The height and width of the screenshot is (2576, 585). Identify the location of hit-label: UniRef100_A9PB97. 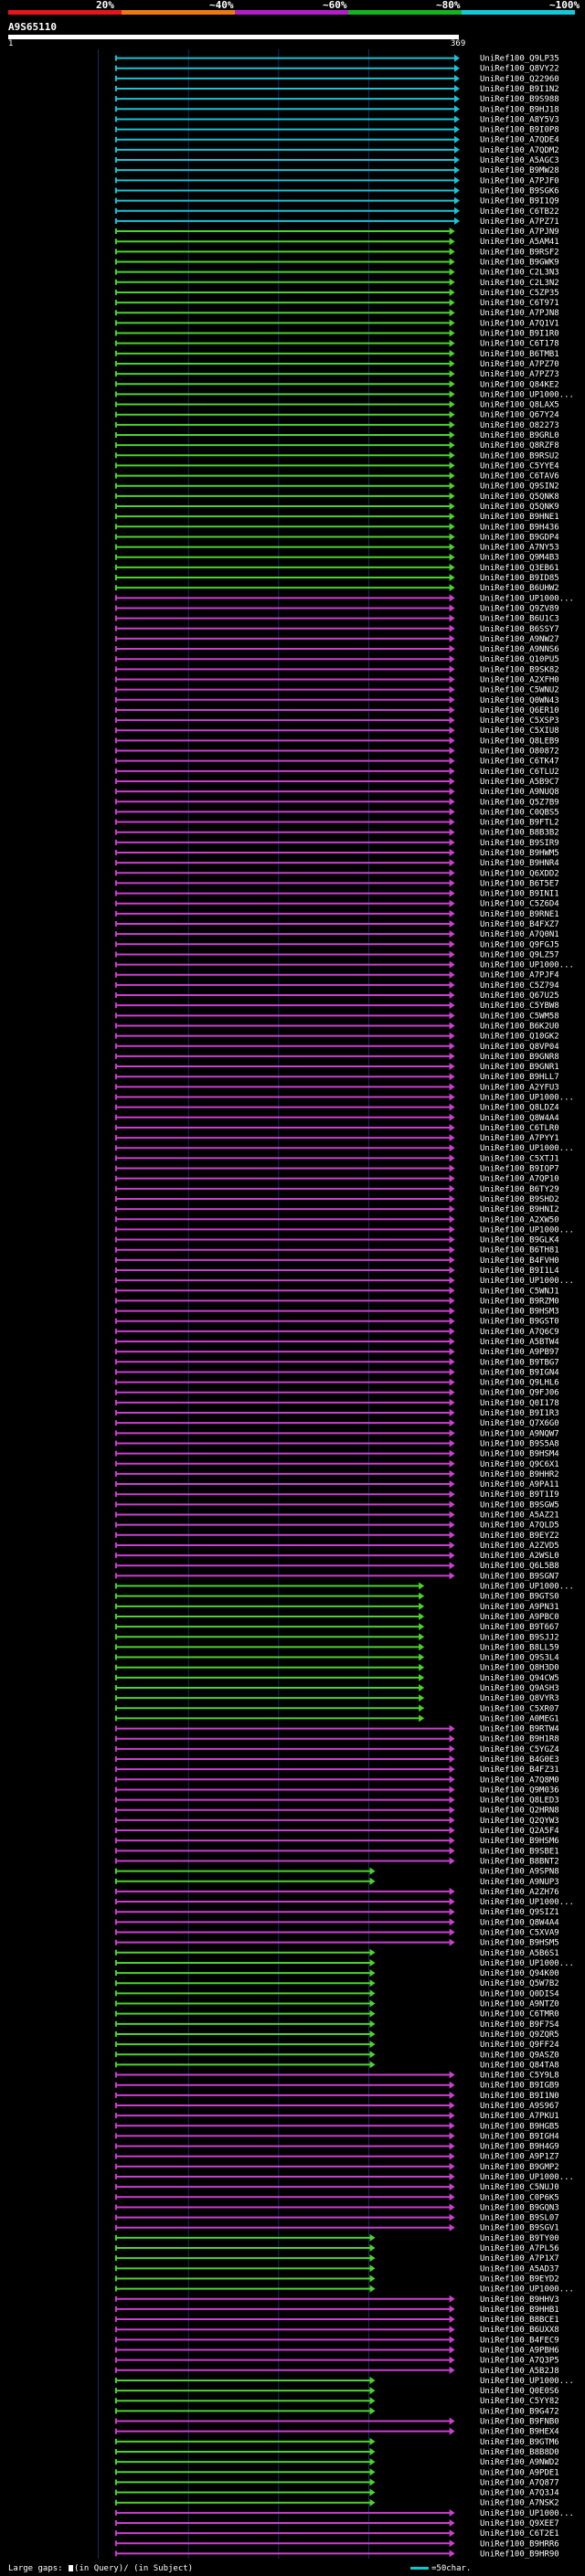
(519, 1352).